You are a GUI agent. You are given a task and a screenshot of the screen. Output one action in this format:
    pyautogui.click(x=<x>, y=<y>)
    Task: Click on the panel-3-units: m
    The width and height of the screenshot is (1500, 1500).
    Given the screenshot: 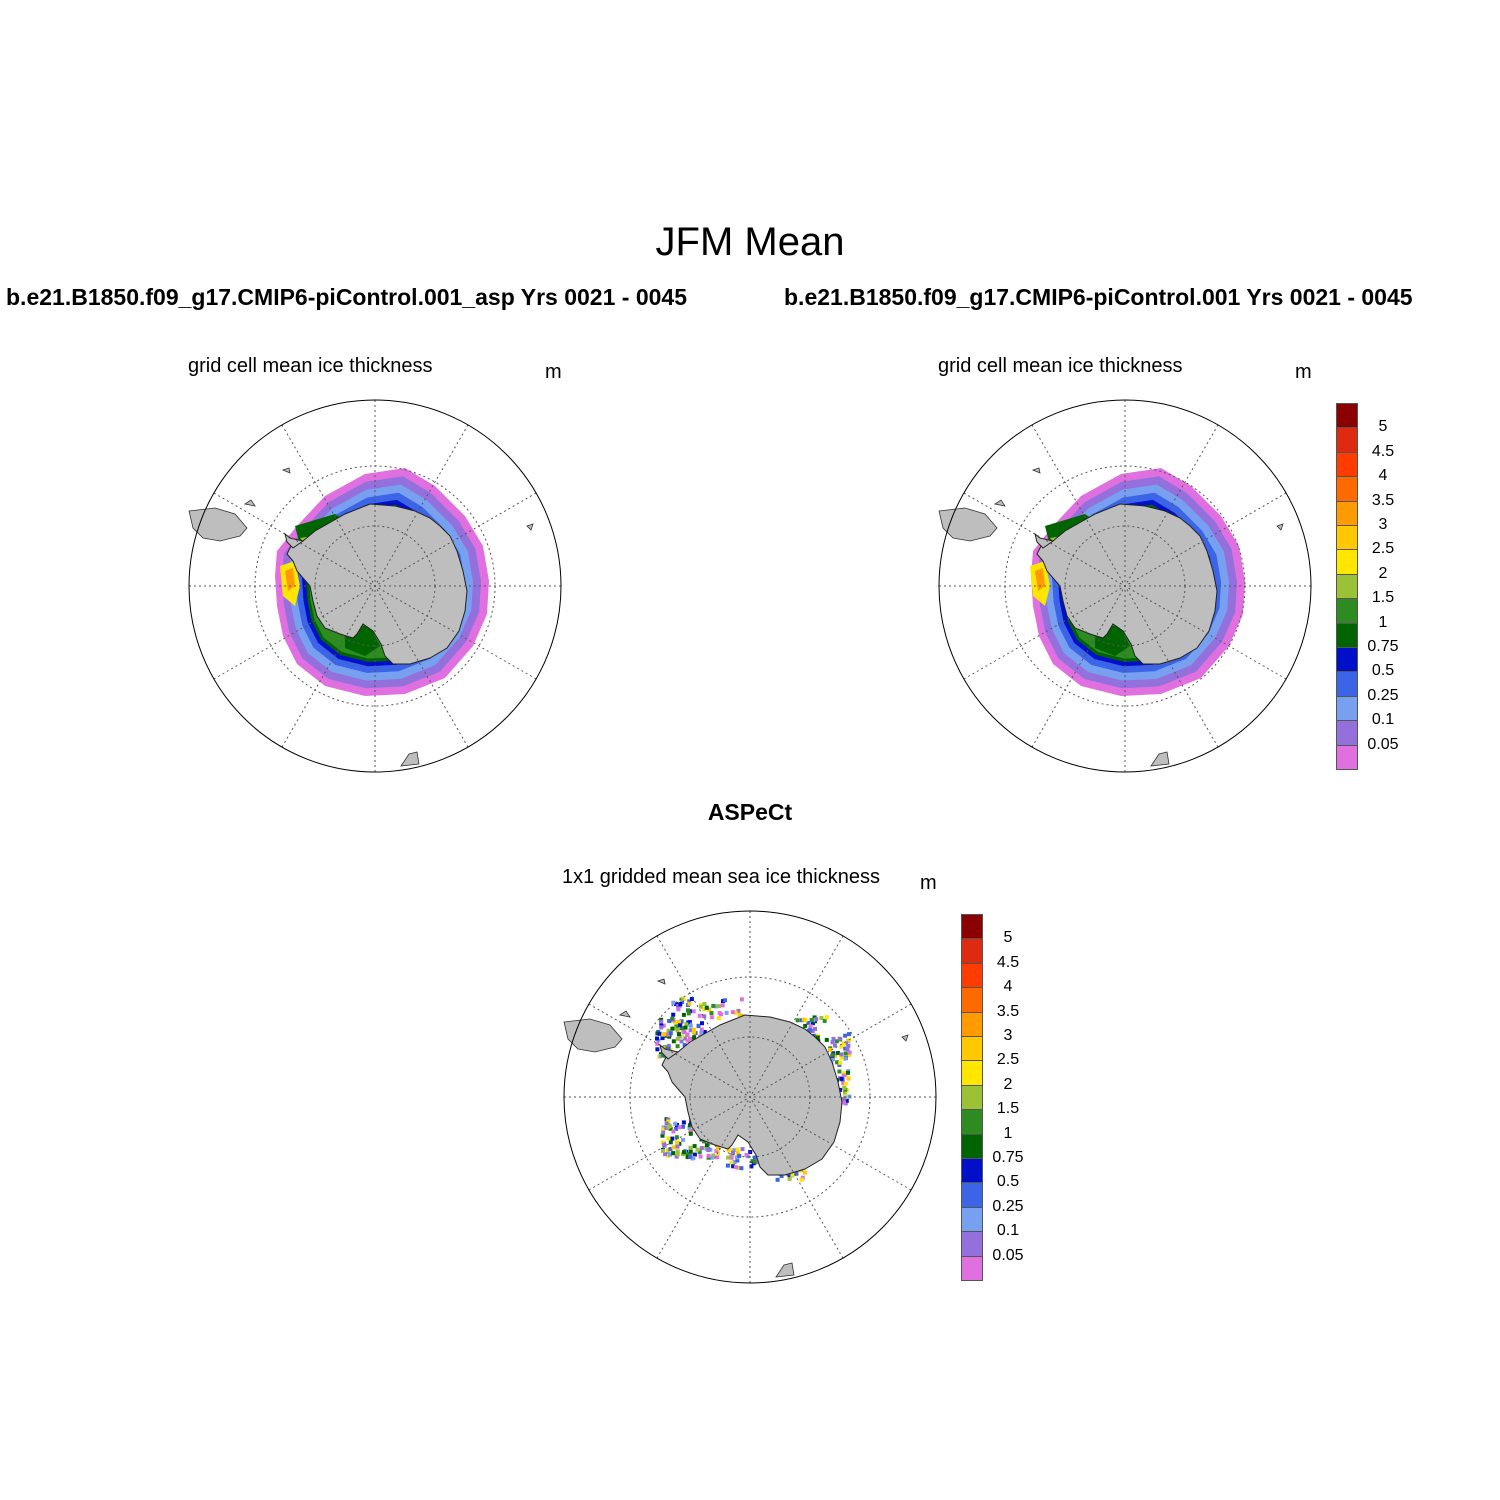 What is the action you would take?
    pyautogui.click(x=928, y=883)
    